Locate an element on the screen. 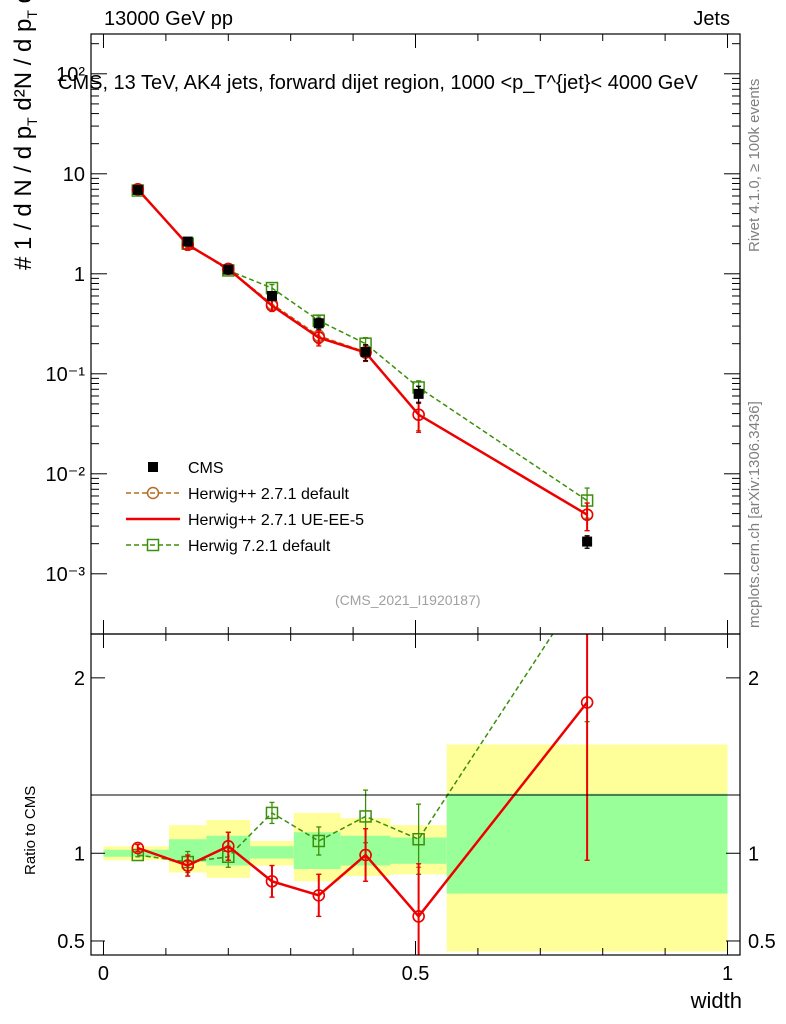  x-axis-label: width is located at coordinates (716, 1000).